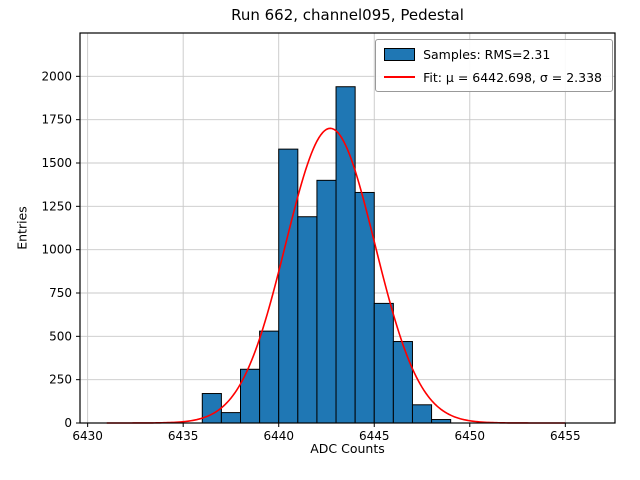 This screenshot has width=640, height=480. I want to click on x-tick-label: 6440, so click(278, 436).